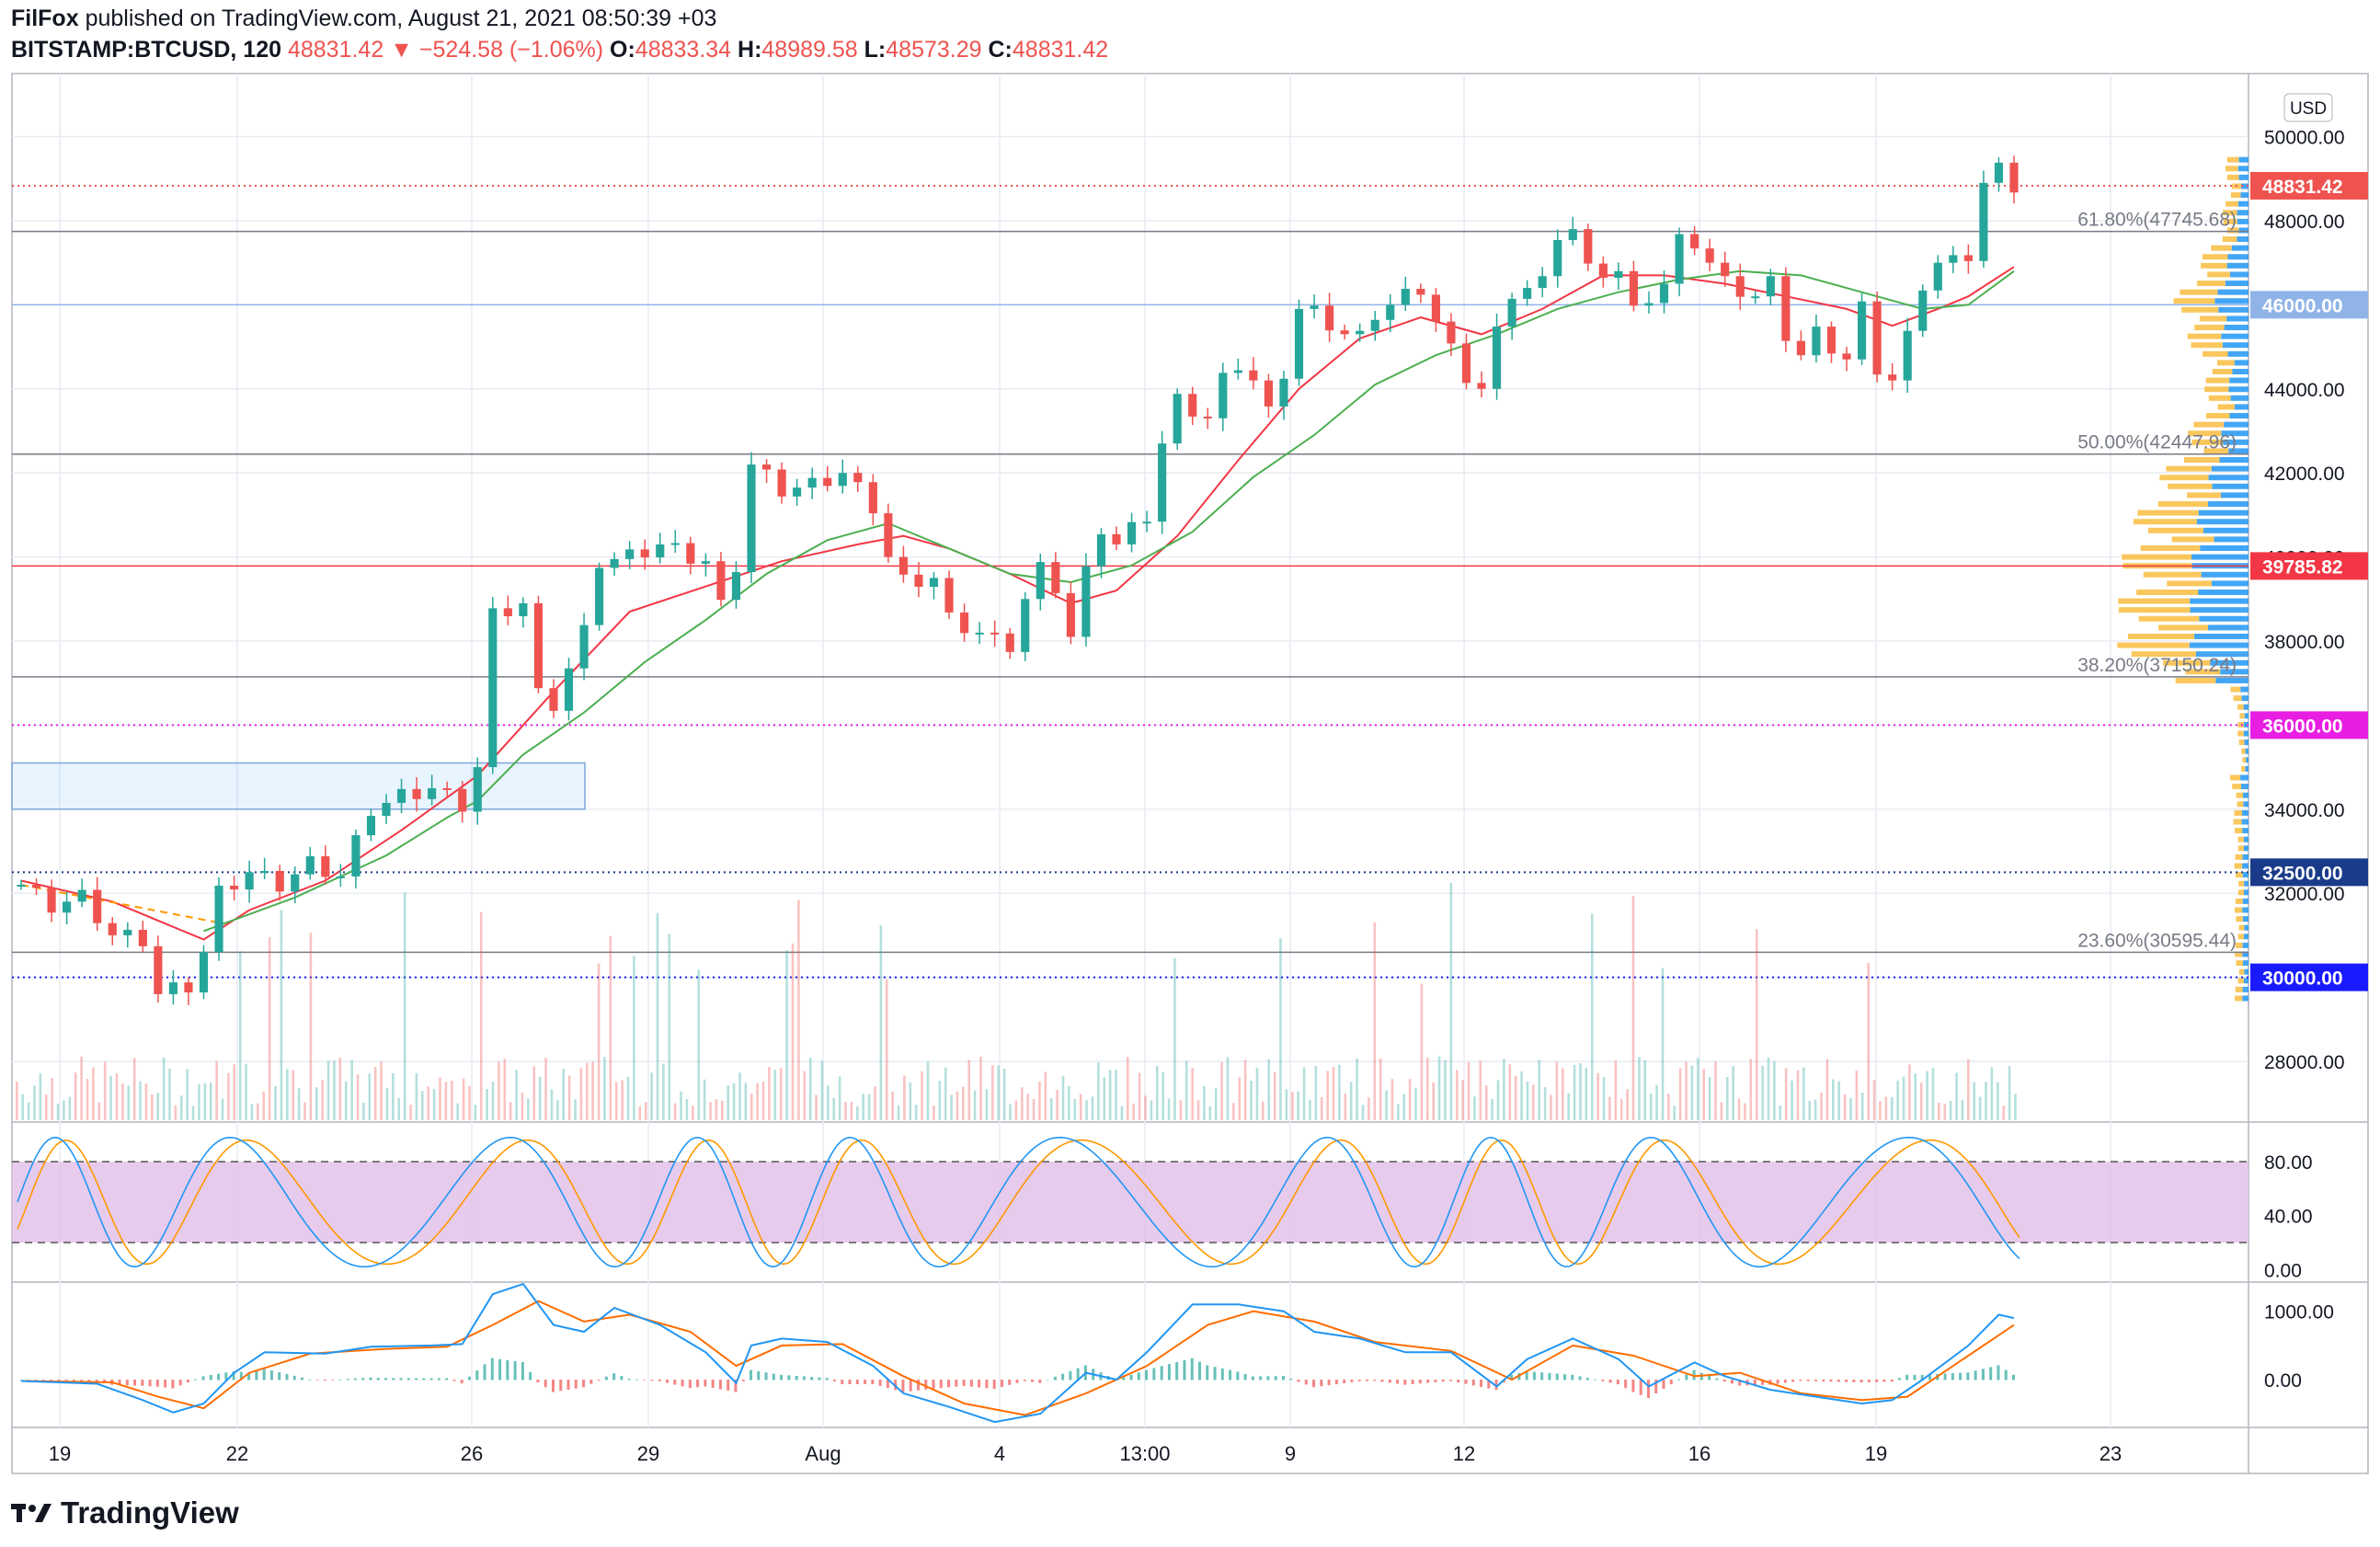 The height and width of the screenshot is (1547, 2380). Describe the element at coordinates (335, 50) in the screenshot. I see `last-price: 48831.42` at that location.